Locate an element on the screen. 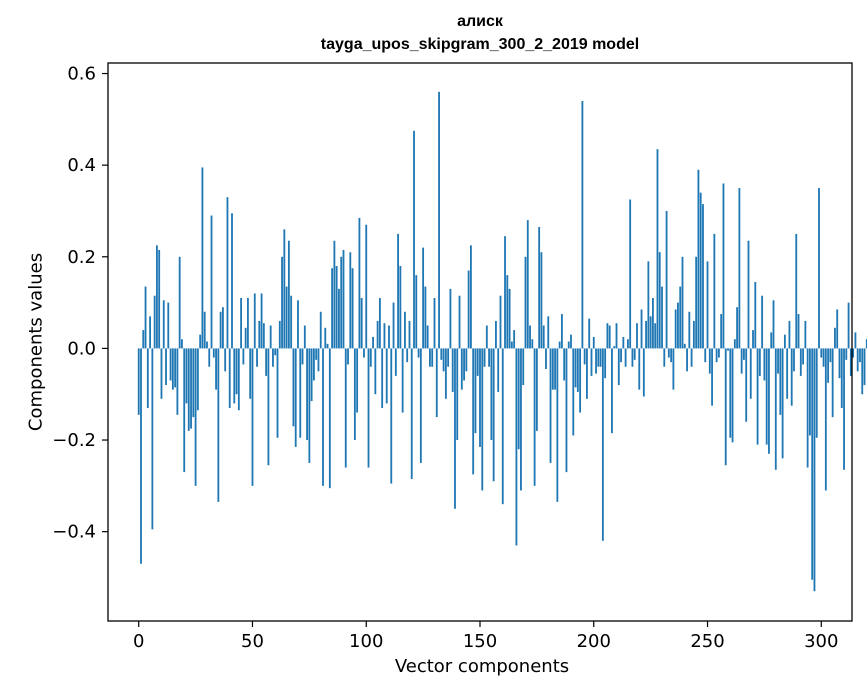 The width and height of the screenshot is (867, 696). x-axis-ticks: 0 50 100 150 200 250 300 is located at coordinates (485, 636).